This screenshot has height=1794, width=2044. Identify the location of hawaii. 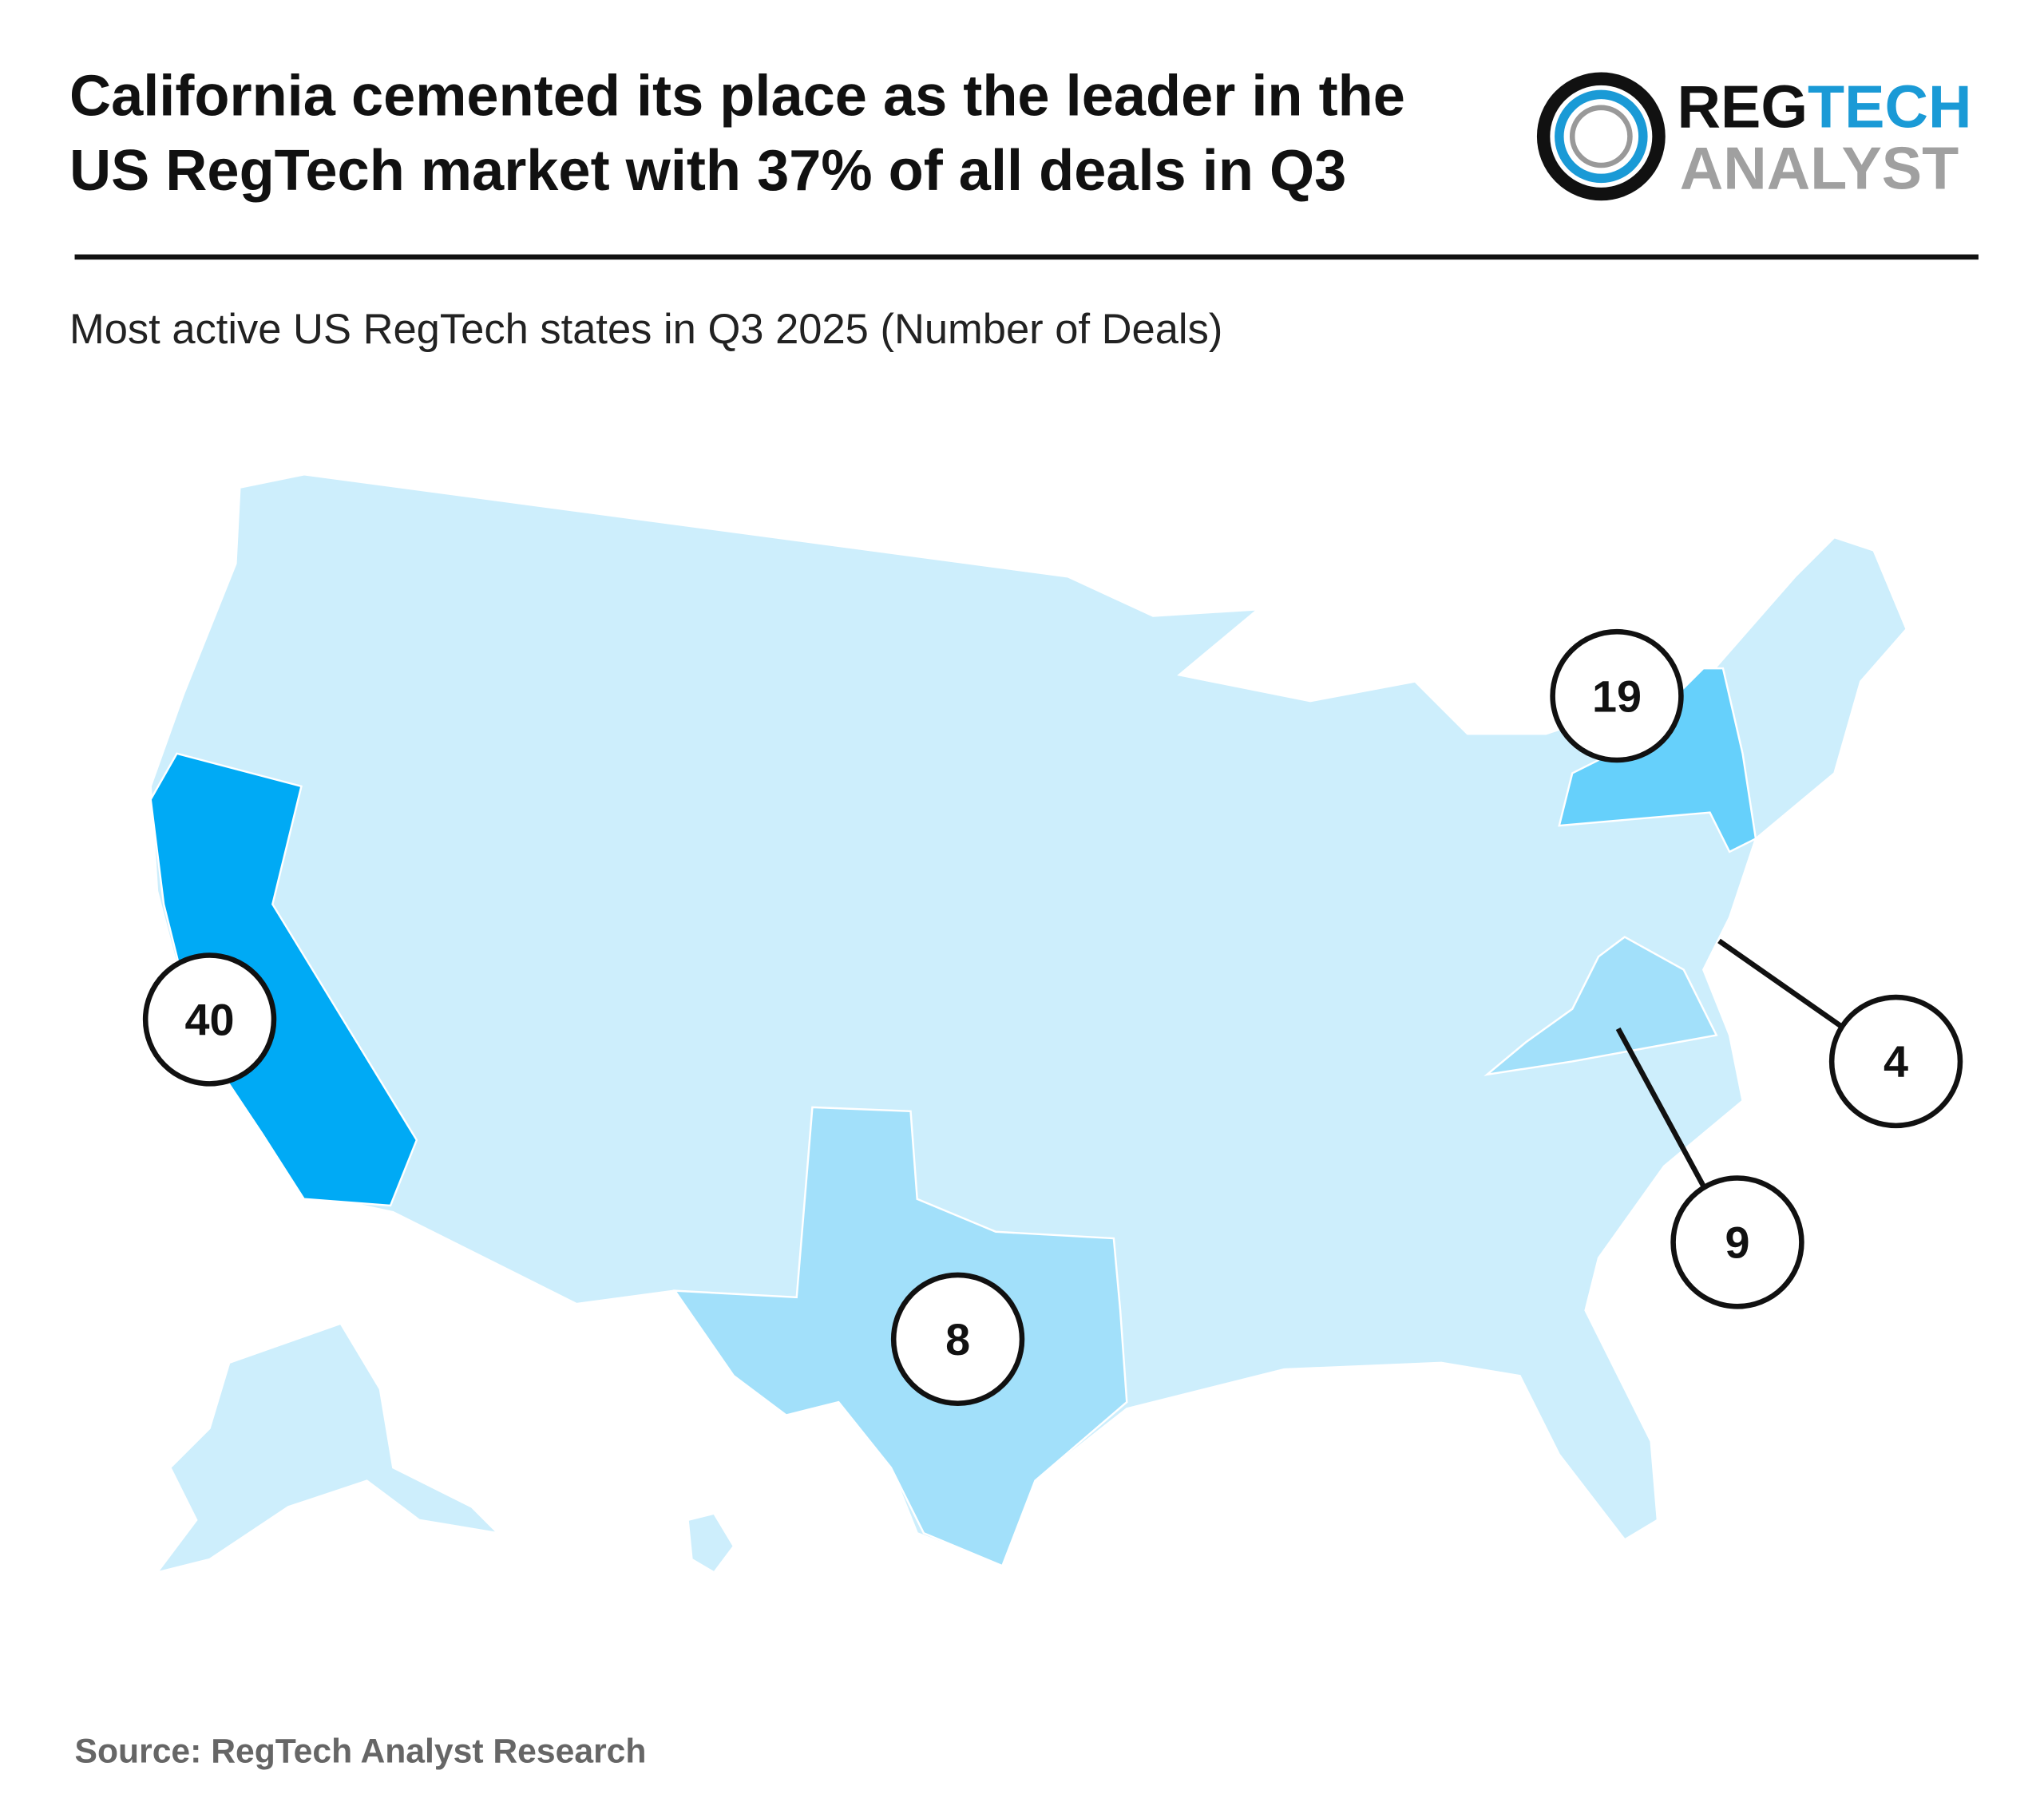
(711, 1543).